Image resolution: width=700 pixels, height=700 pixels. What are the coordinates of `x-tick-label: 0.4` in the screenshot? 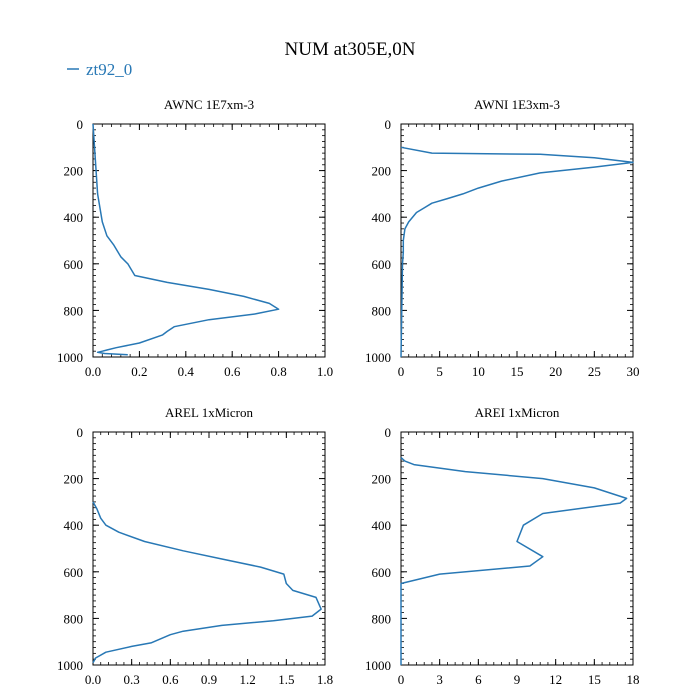 It's located at (186, 371).